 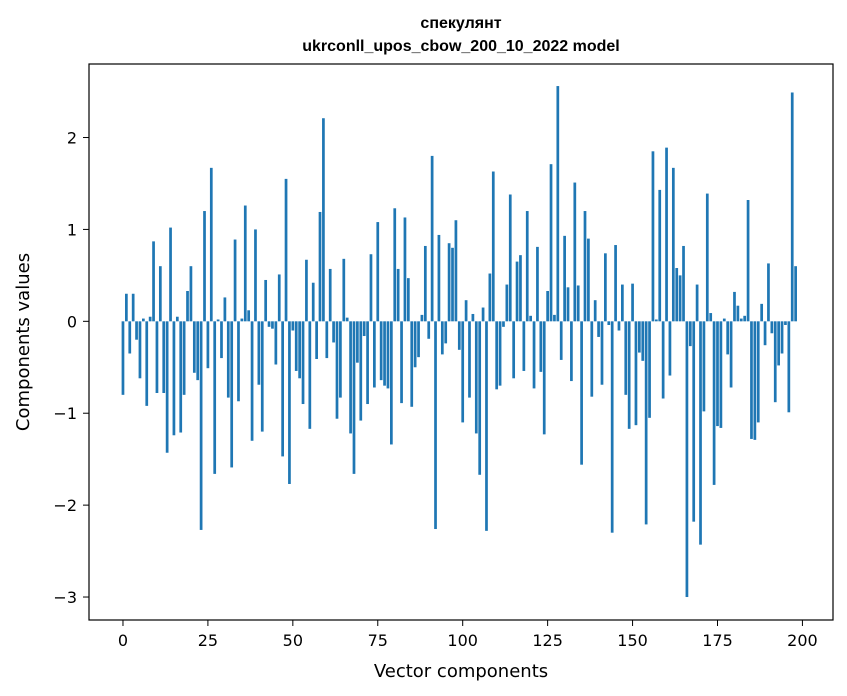 I want to click on x-tick-label: 175, so click(x=717, y=640).